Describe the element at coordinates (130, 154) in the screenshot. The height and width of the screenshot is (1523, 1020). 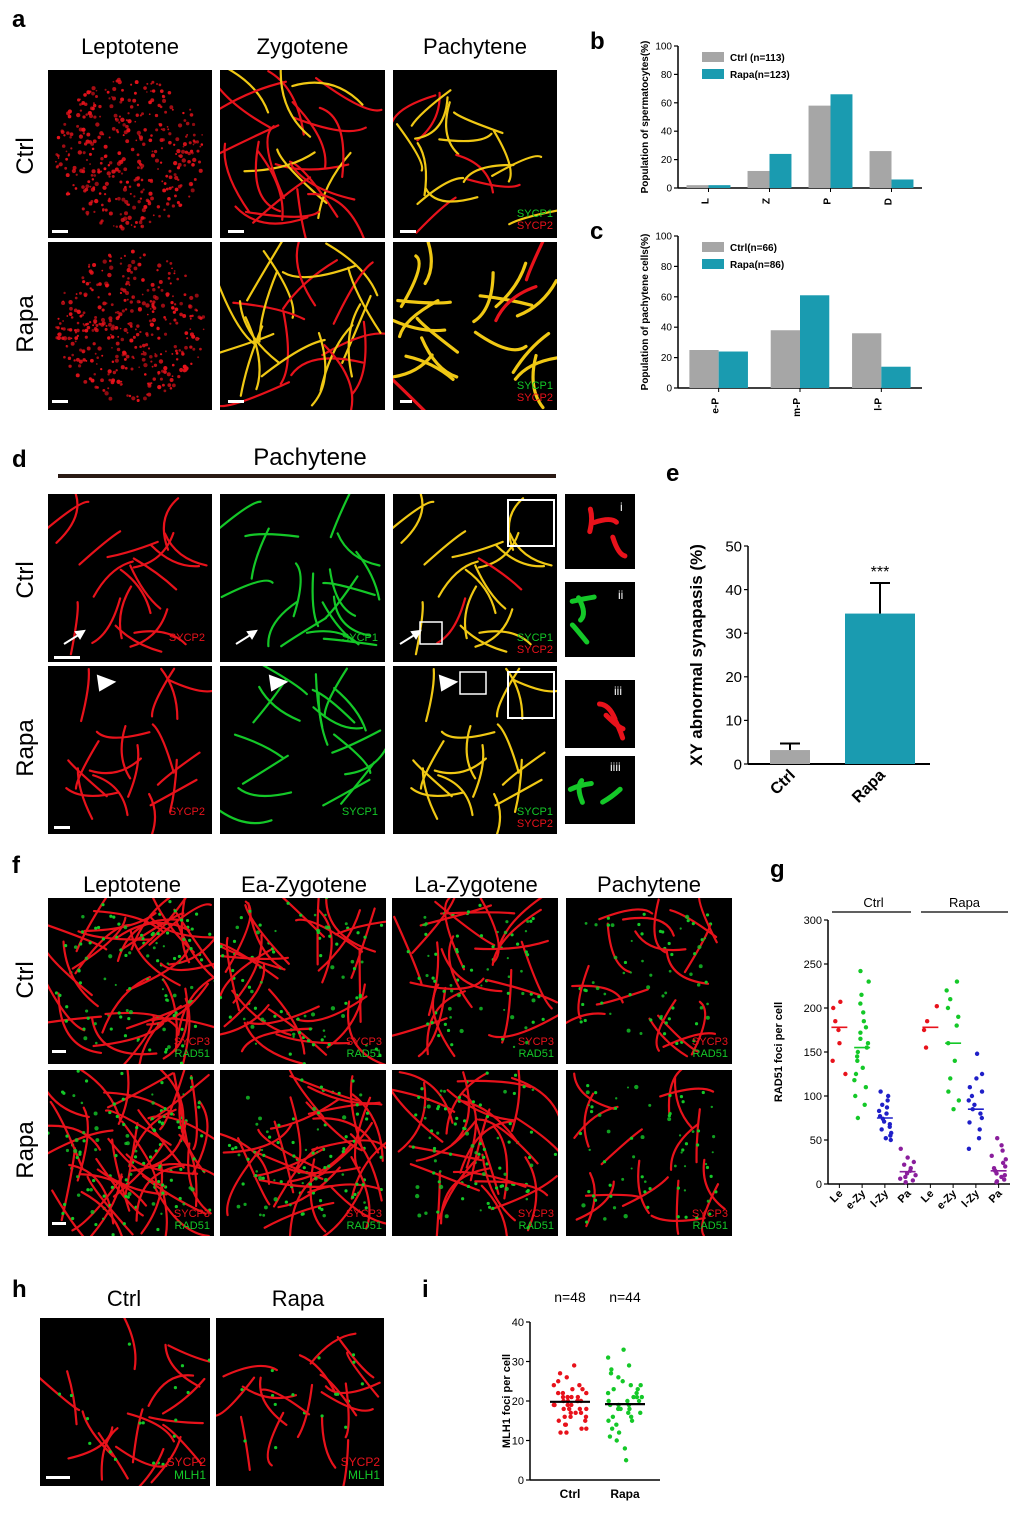
I see `micrograph-a-ctrl-leptotene` at that location.